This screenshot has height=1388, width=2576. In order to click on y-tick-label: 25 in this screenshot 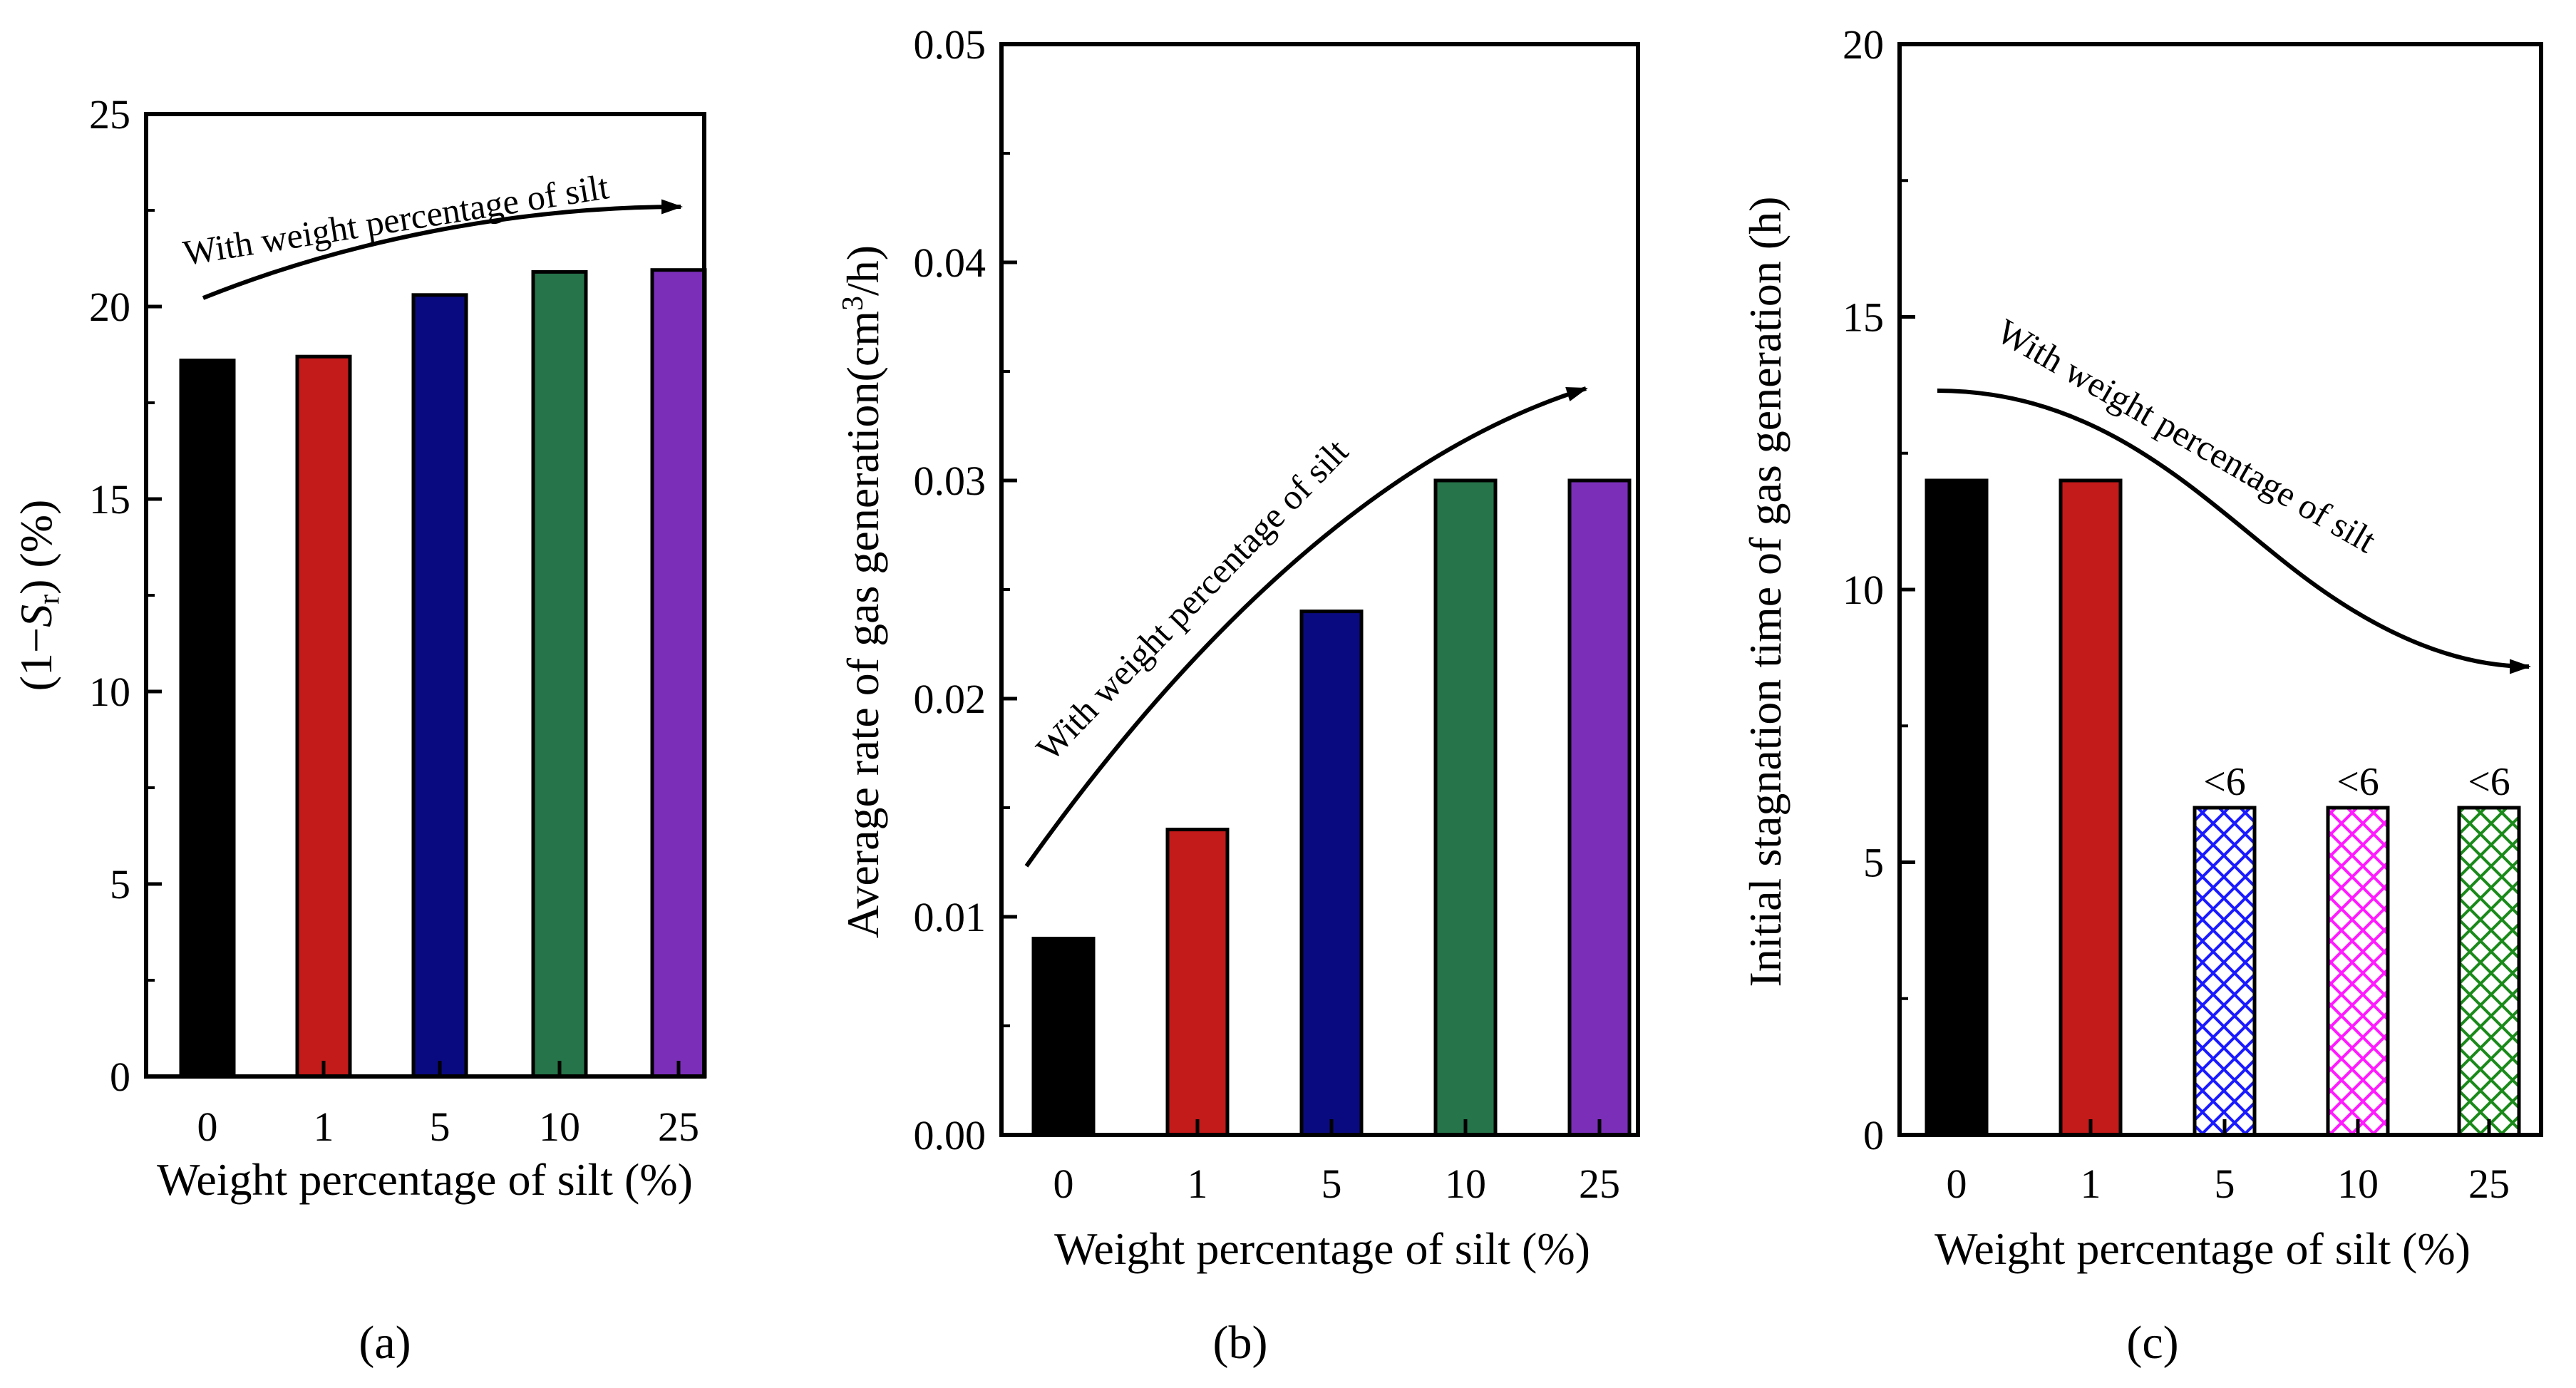, I will do `click(109, 114)`.